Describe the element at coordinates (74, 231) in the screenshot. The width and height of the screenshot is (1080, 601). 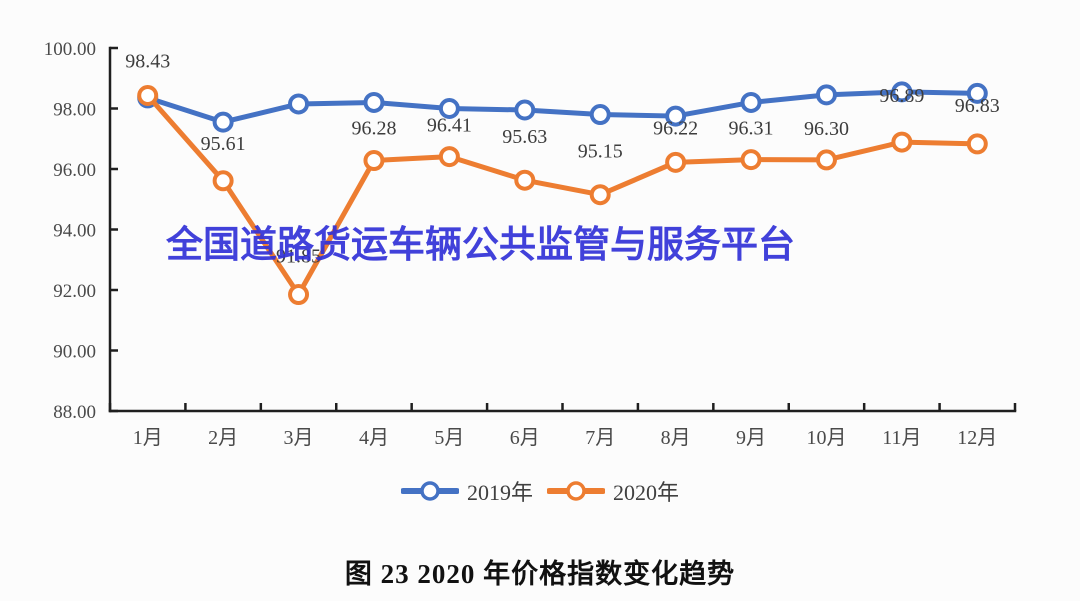
I see `y-tick-label: 94.00` at that location.